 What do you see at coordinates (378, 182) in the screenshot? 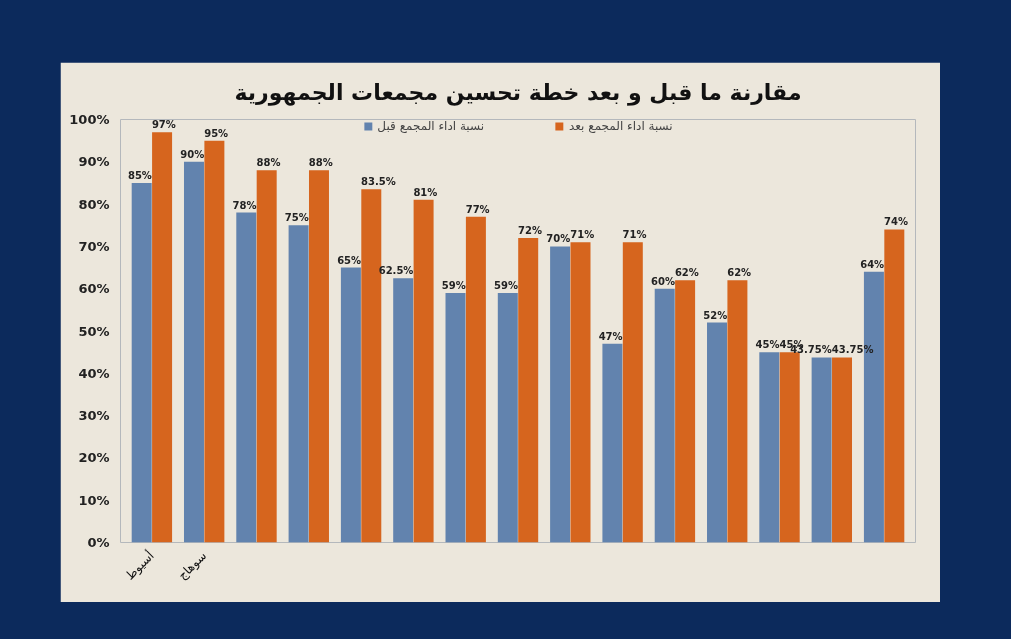
I see `data-label: 83.5%` at bounding box center [378, 182].